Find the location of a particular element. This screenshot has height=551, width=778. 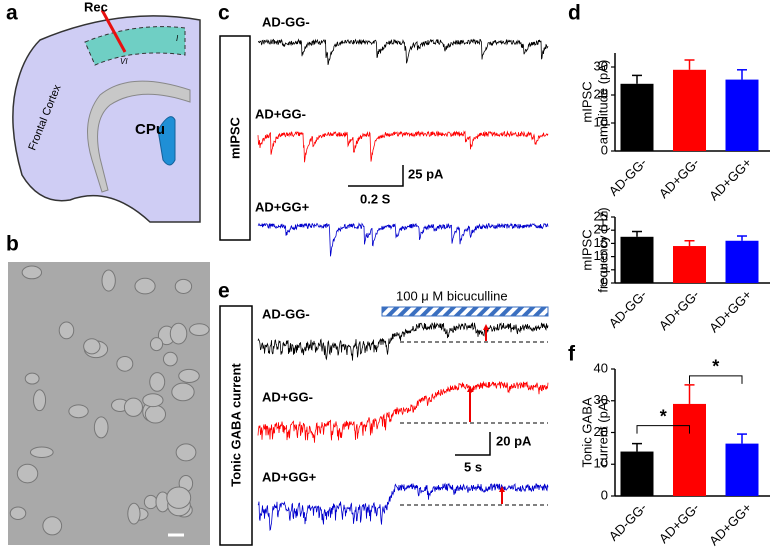

box-label: mIPSC is located at coordinates (234, 137).